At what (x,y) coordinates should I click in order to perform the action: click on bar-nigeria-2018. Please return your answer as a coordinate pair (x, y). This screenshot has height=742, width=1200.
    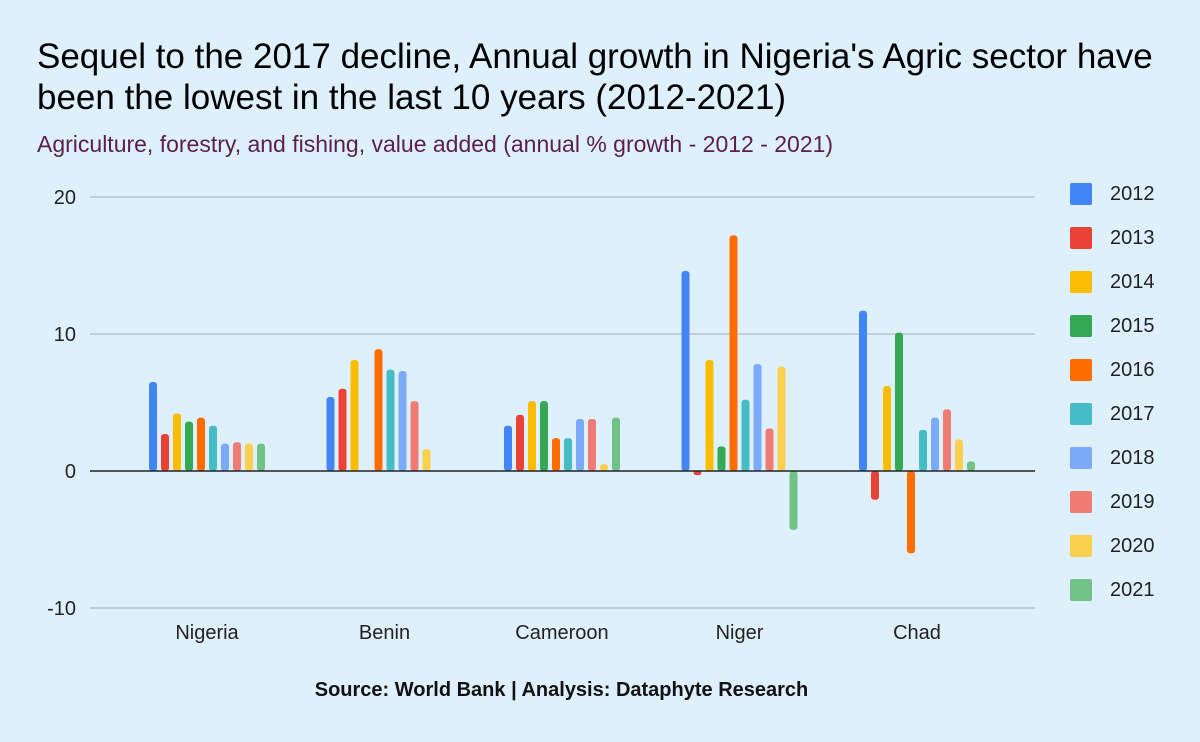
    Looking at the image, I should click on (225, 457).